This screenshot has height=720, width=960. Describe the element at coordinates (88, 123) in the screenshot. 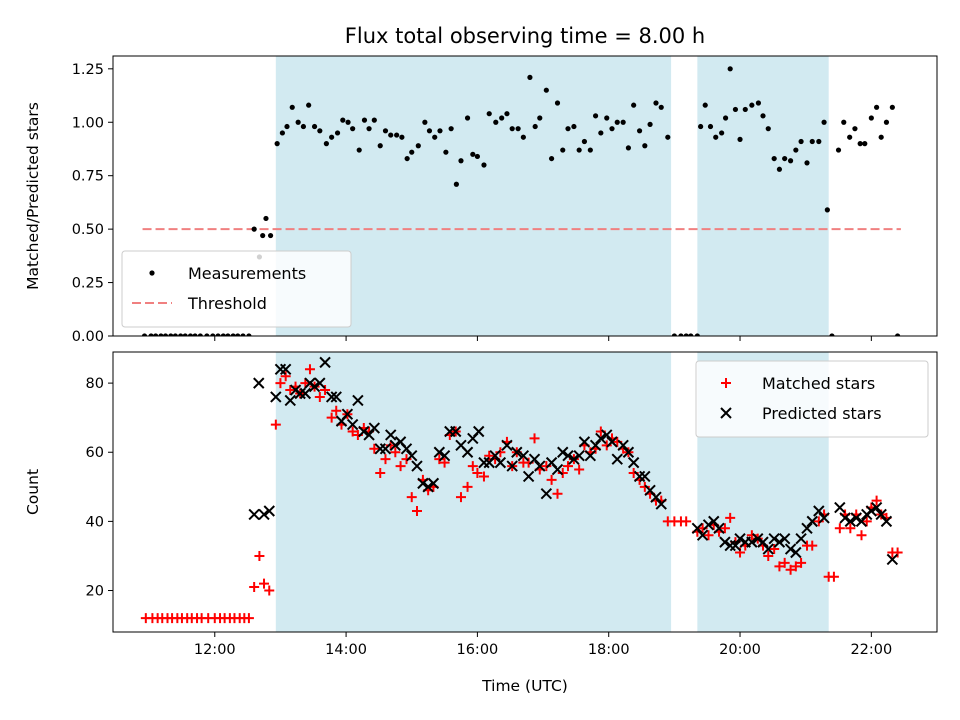

I see `y-tick-label: 1.00` at that location.